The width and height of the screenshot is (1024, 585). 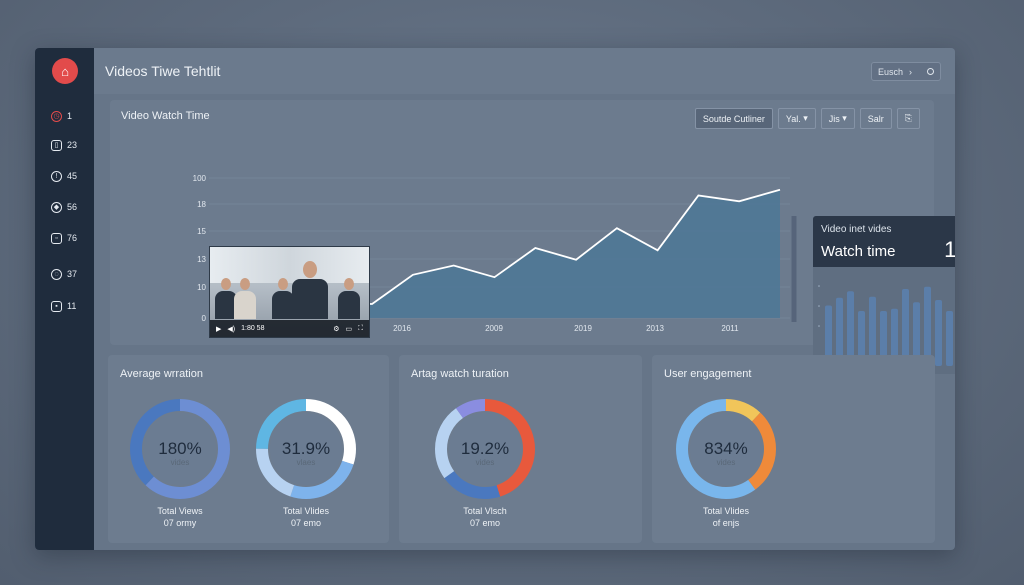 I want to click on sidebar-item-label: 76, so click(x=72, y=238).